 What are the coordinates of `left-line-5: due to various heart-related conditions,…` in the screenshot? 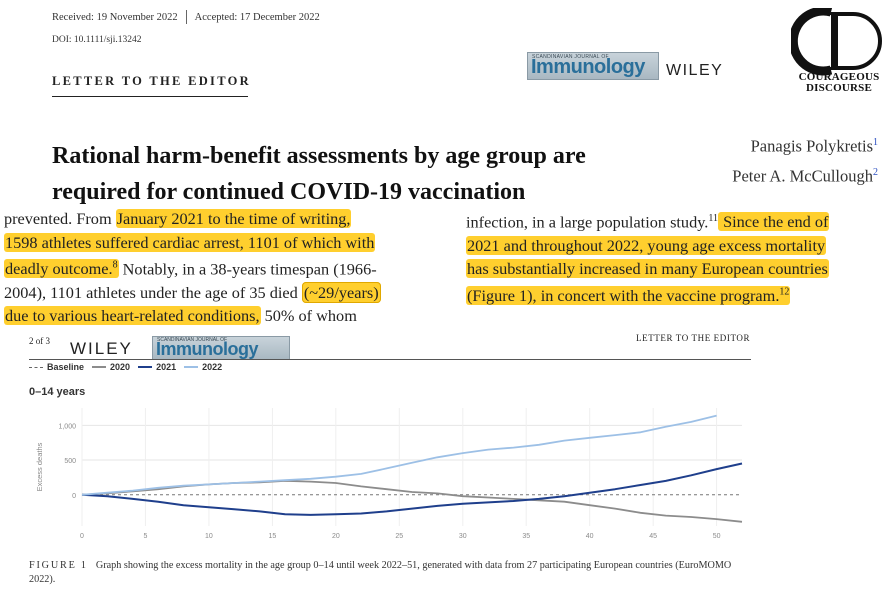 It's located at (180, 316).